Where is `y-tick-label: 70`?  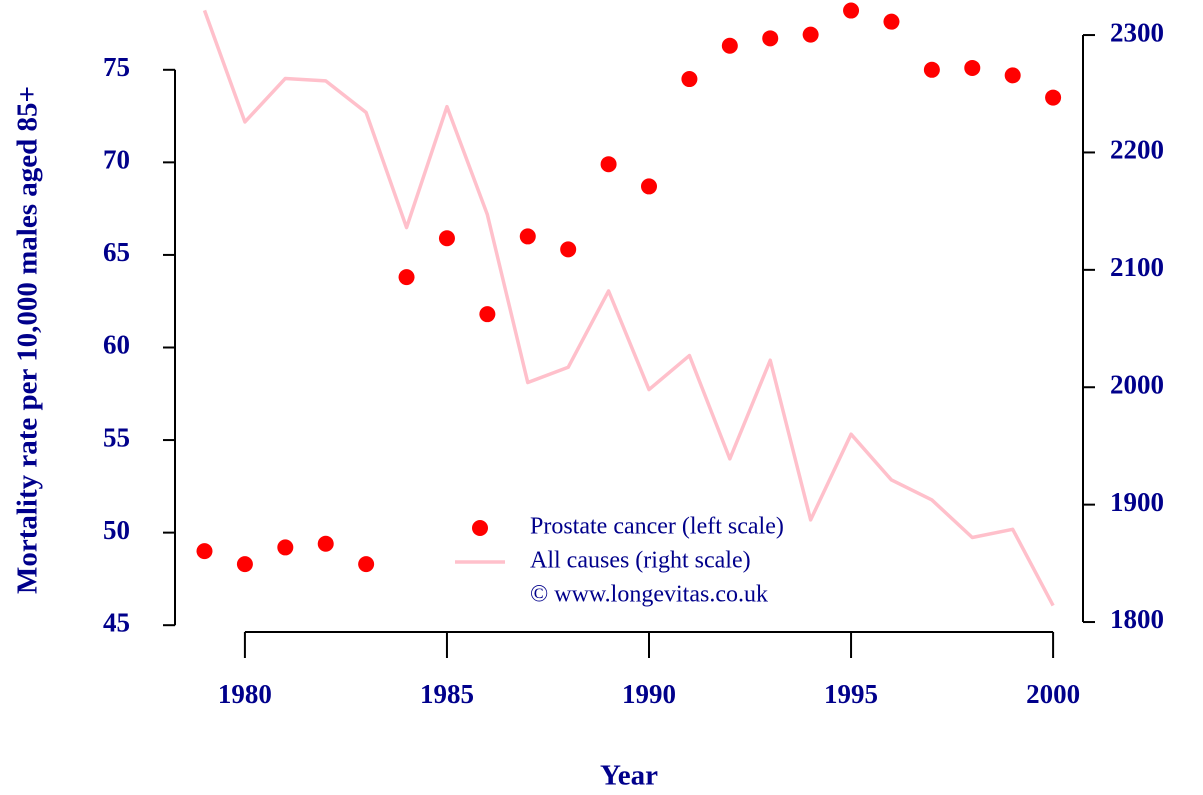
y-tick-label: 70 is located at coordinates (116, 160).